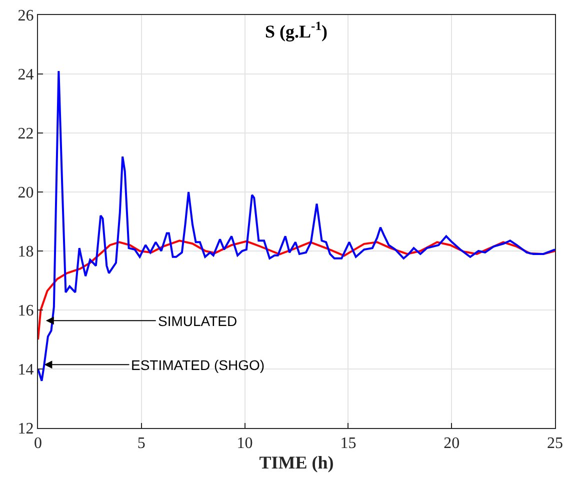  Describe the element at coordinates (26, 370) in the screenshot. I see `y-tick-label: 14` at that location.